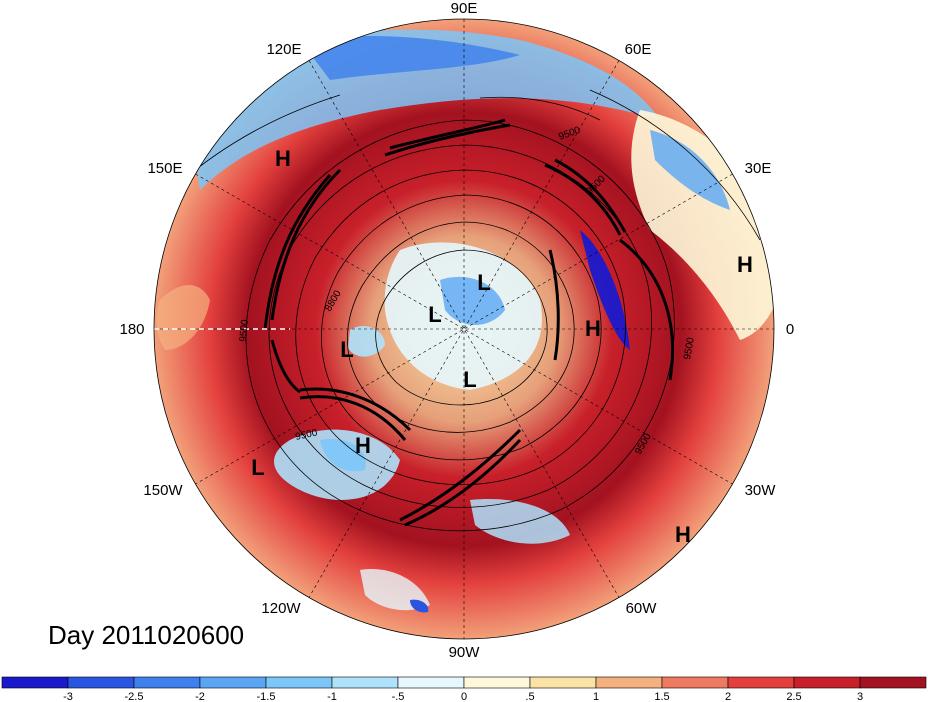  What do you see at coordinates (281, 608) in the screenshot?
I see `lon-label: 120W` at bounding box center [281, 608].